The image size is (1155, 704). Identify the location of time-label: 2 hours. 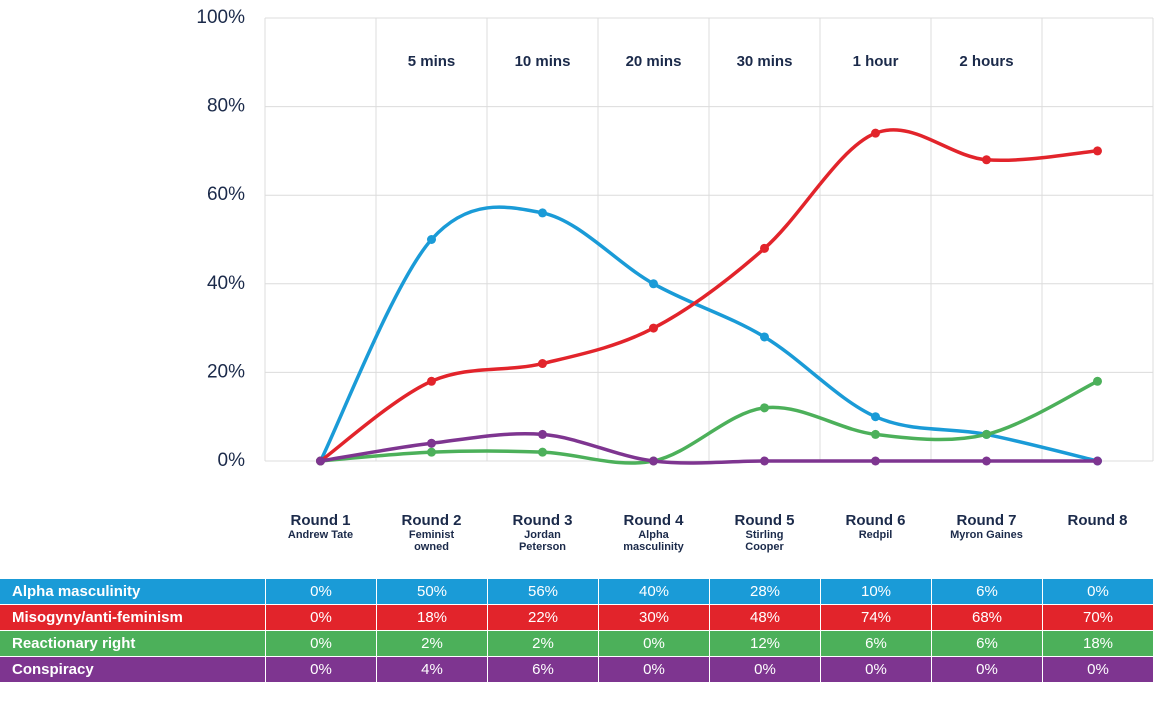
(986, 61).